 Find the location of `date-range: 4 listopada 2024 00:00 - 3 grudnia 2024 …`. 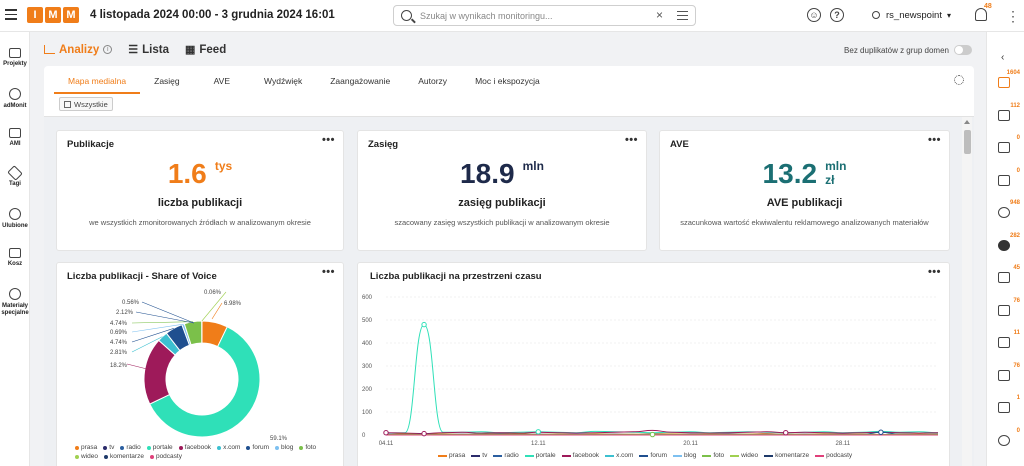

date-range: 4 listopada 2024 00:00 - 3 grudnia 2024 … is located at coordinates (212, 15).